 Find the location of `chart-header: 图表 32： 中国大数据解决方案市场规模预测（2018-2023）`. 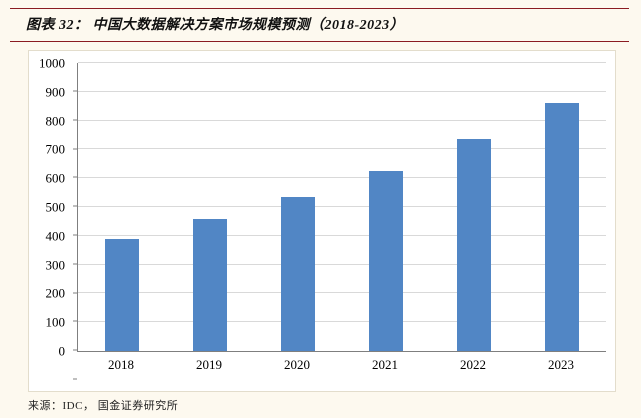

chart-header: 图表 32： 中国大数据解决方案市场规模预测（2018-2023） is located at coordinates (319, 25).